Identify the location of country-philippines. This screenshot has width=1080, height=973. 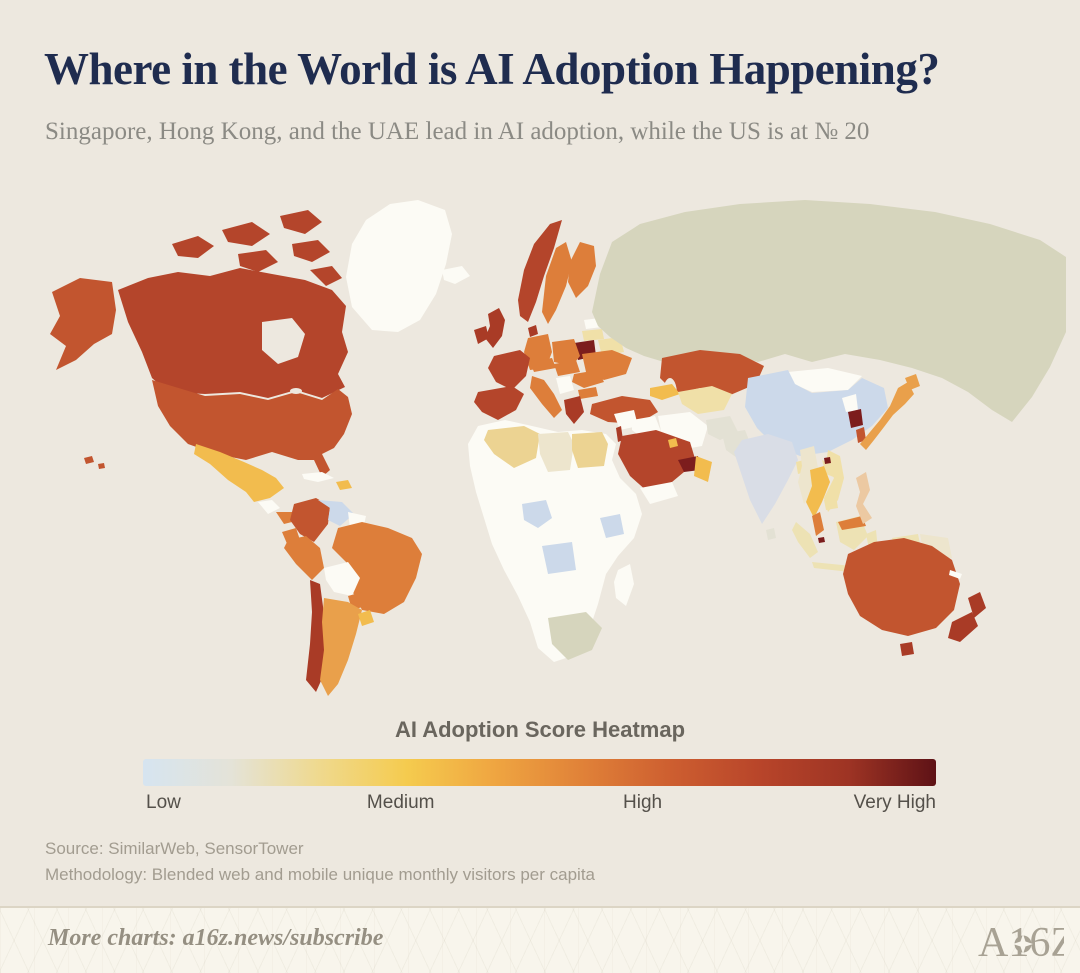
(864, 498).